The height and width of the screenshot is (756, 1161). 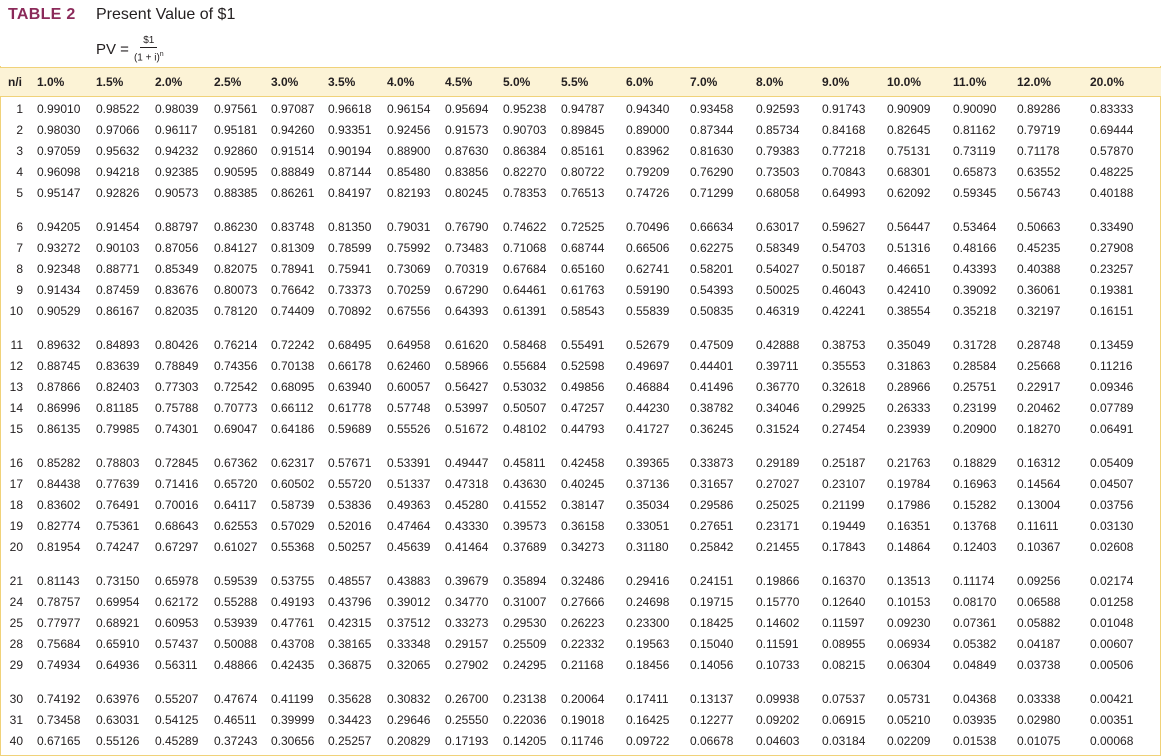 I want to click on column-header-rate: 10.0%, so click(x=904, y=82).